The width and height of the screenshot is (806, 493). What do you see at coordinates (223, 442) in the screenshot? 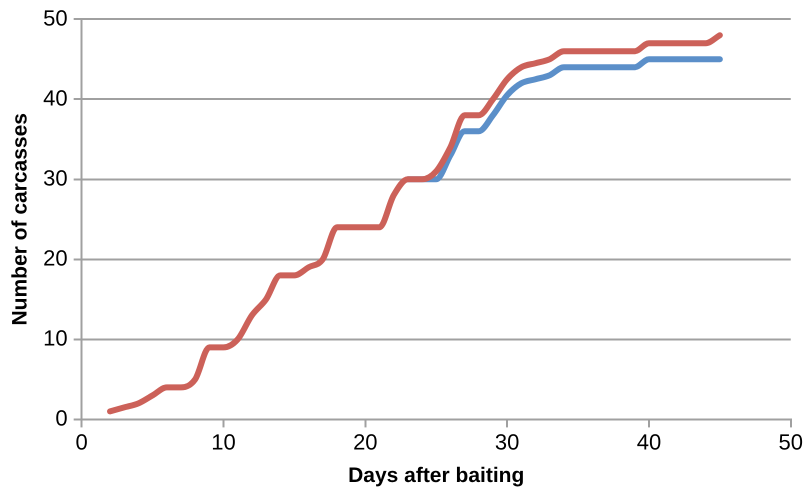
I see `x-tick-label: 10` at bounding box center [223, 442].